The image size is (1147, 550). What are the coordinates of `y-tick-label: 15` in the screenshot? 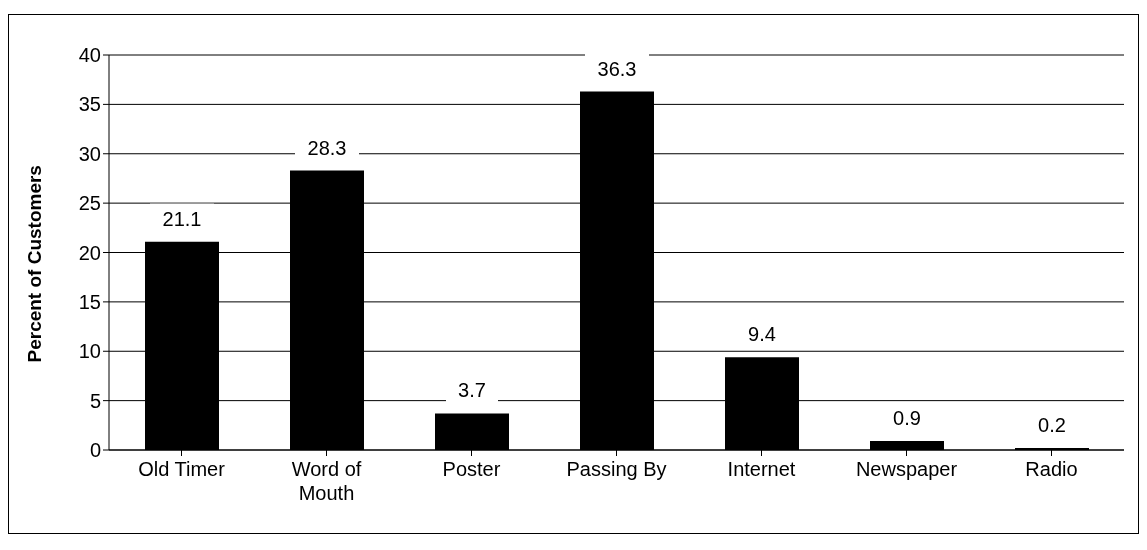 It's located at (89, 301).